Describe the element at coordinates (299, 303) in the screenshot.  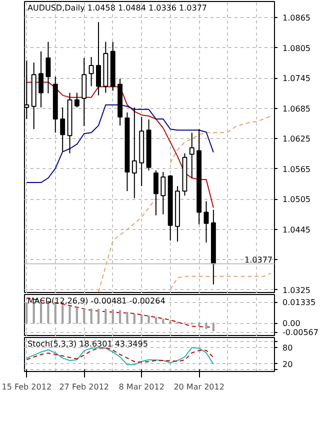
I see `y-tick-label: 0.01335` at that location.